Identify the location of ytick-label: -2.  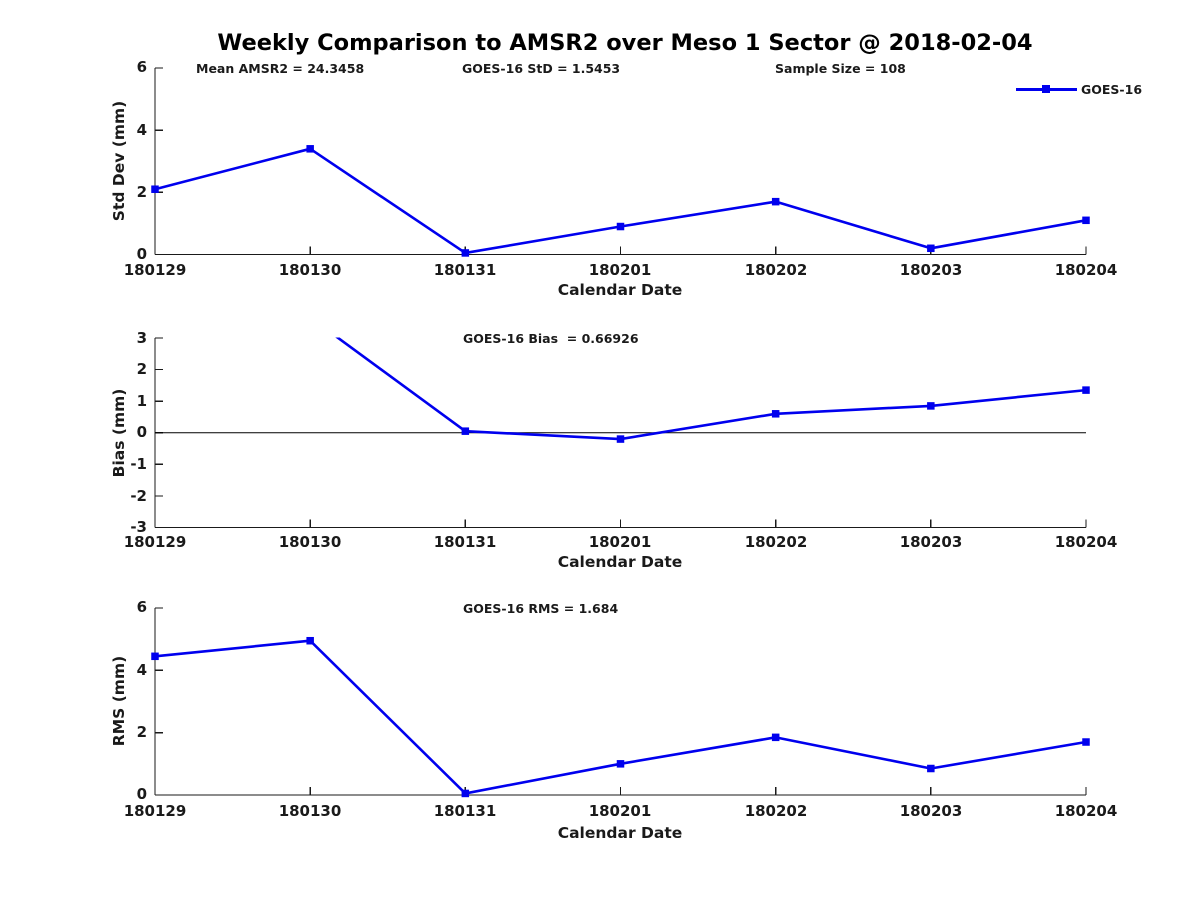
(138, 496).